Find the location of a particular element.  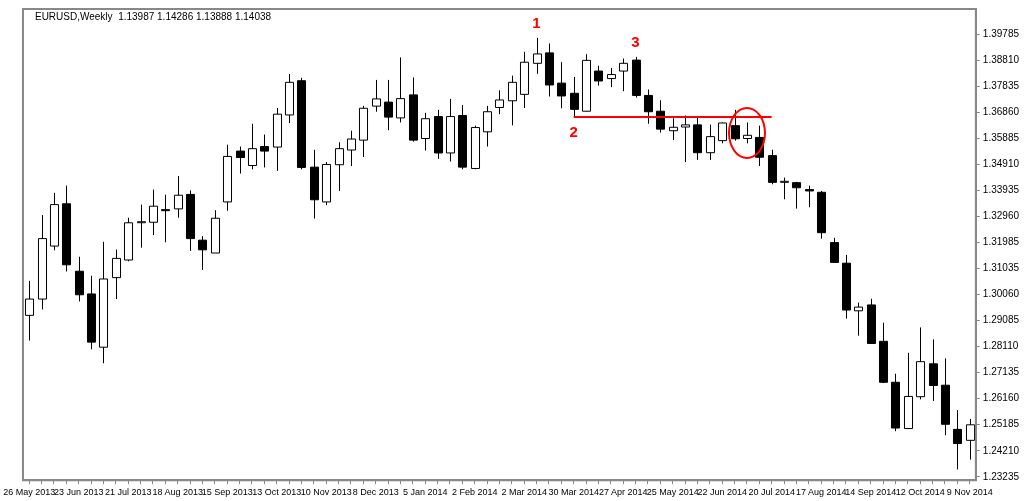

y-tick-label: 1.24210 is located at coordinates (1001, 450).